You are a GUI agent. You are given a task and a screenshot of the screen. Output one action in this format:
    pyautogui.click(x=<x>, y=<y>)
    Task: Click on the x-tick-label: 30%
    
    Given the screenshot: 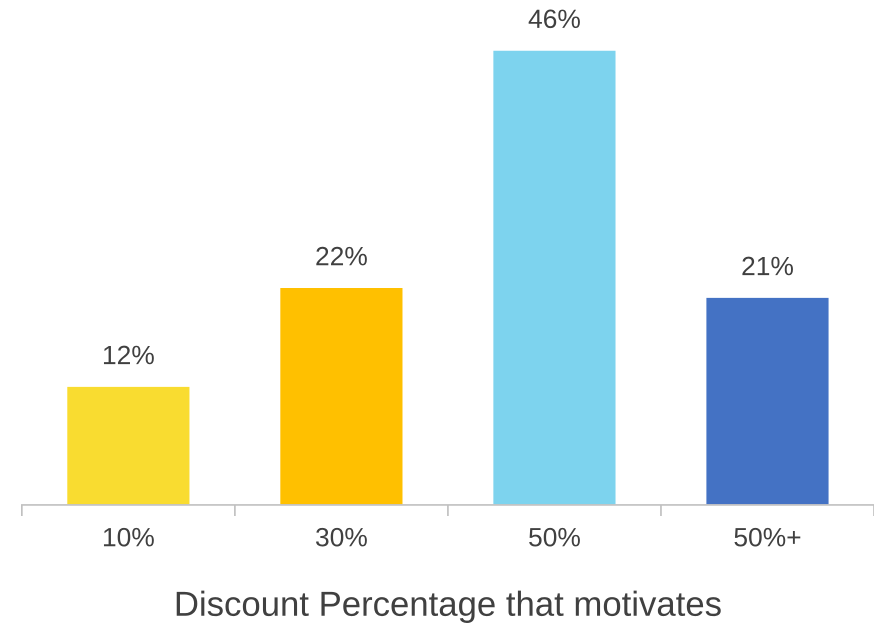 What is the action you would take?
    pyautogui.click(x=341, y=537)
    